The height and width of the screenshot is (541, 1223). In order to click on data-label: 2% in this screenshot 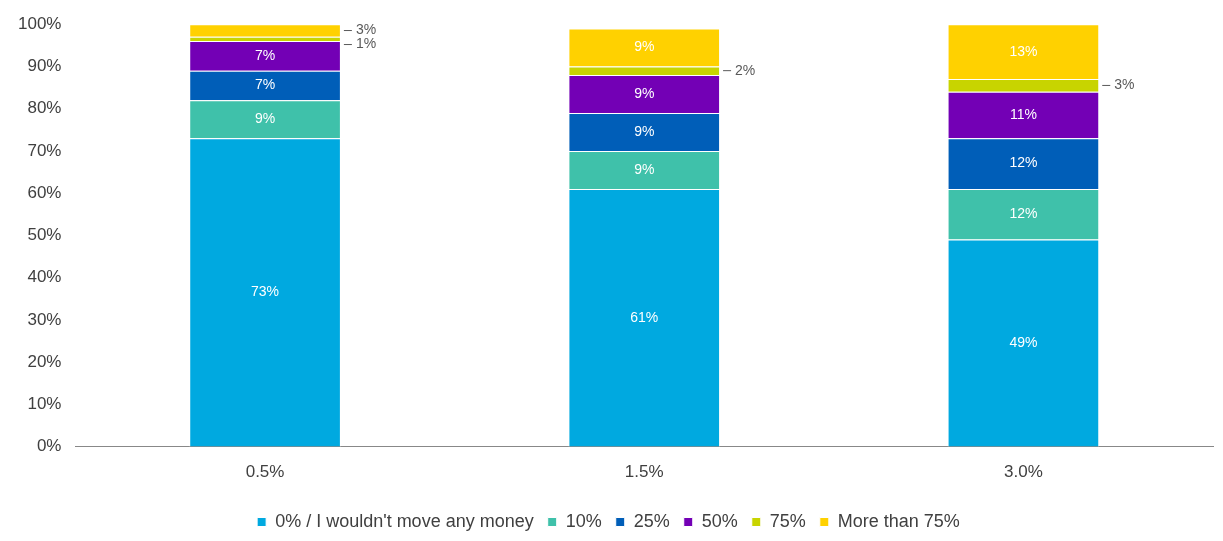, I will do `click(745, 69)`.